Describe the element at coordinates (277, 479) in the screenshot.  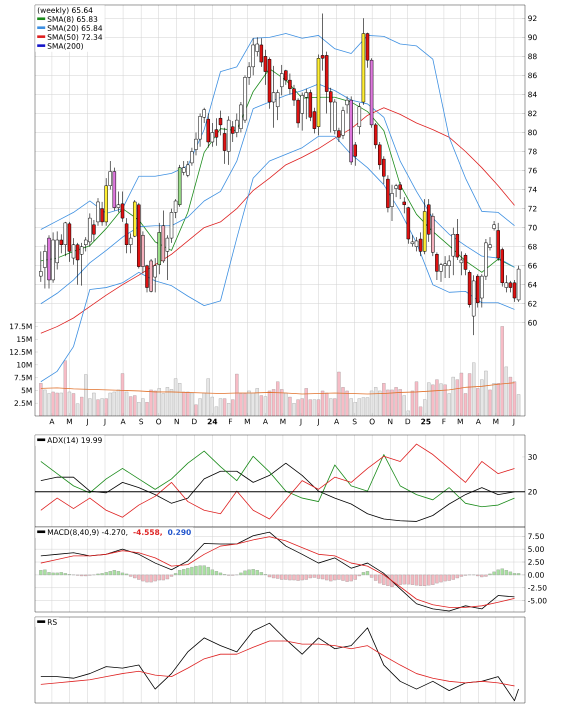
I see `line-series` at that location.